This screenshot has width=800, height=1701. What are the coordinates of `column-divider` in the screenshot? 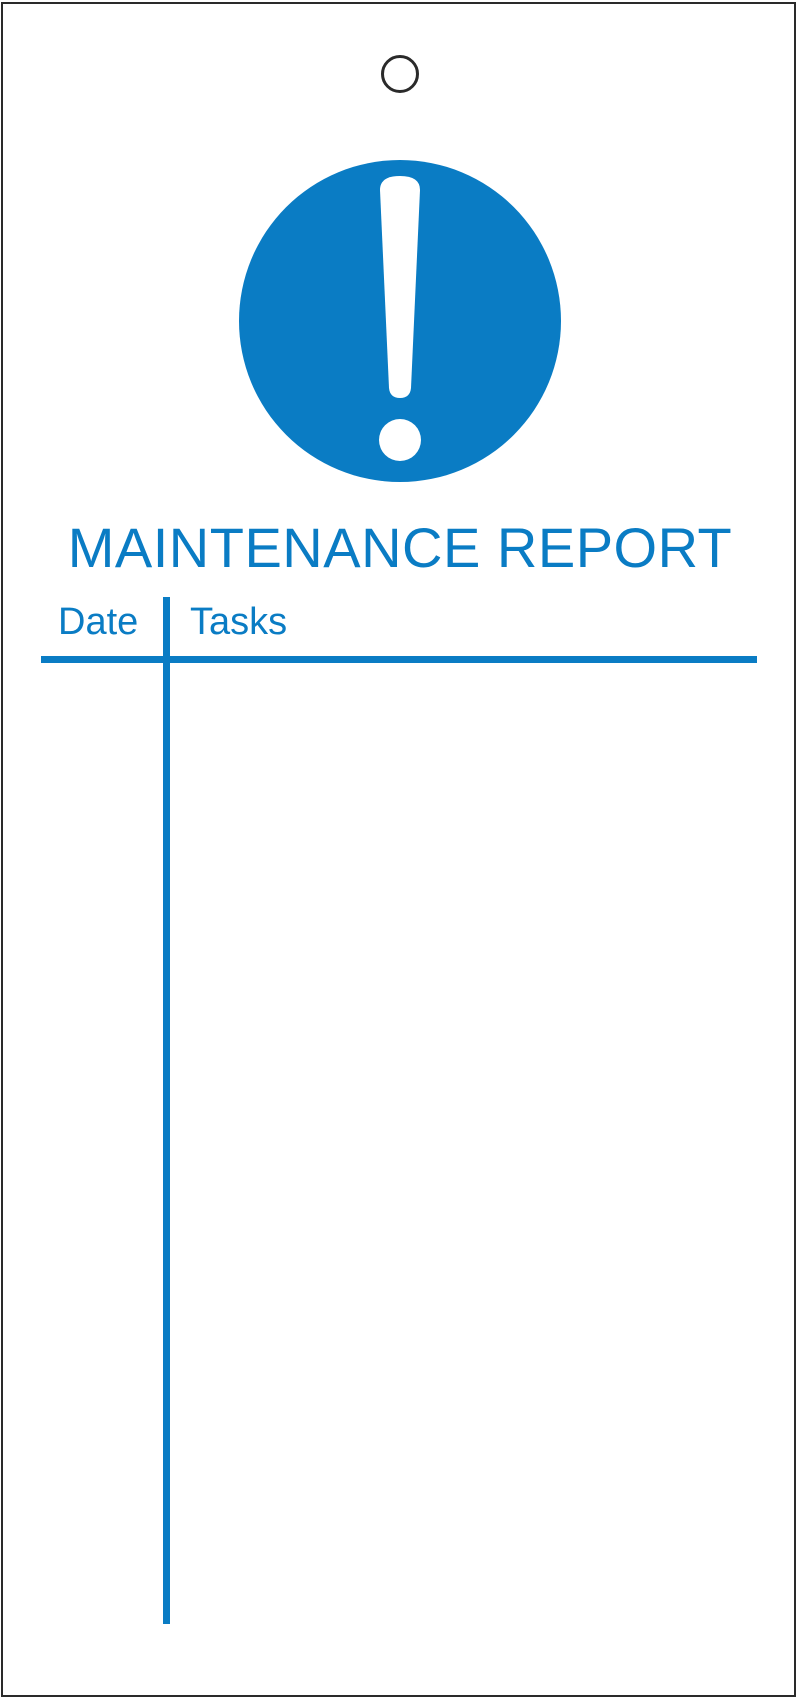 It's located at (166, 1110).